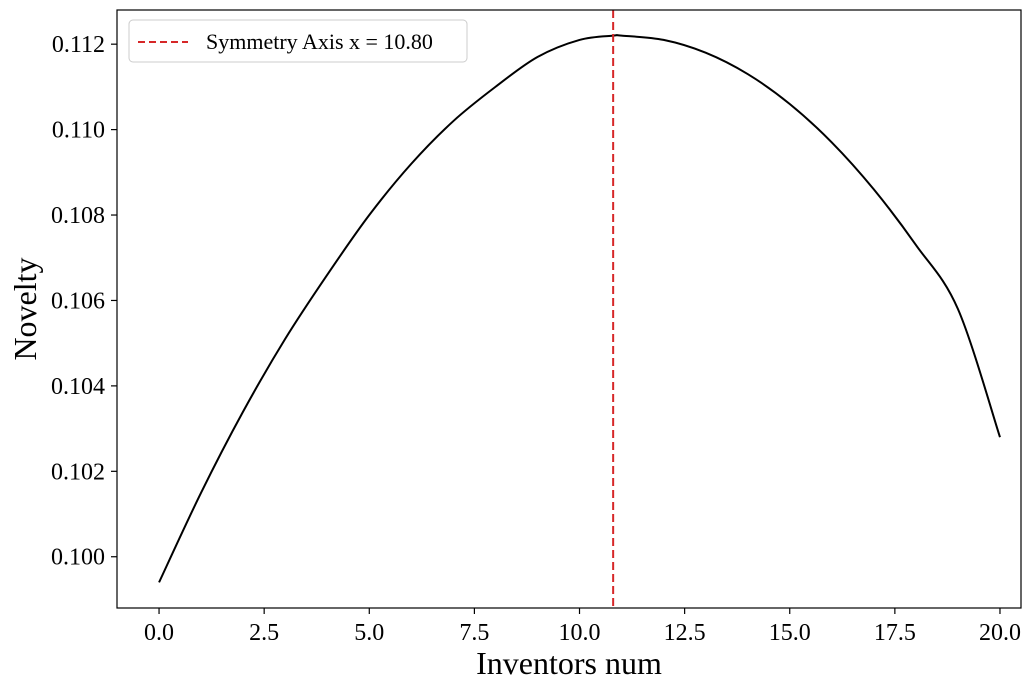 The image size is (1032, 689). Describe the element at coordinates (159, 633) in the screenshot. I see `x-tick-label: 0.0` at that location.